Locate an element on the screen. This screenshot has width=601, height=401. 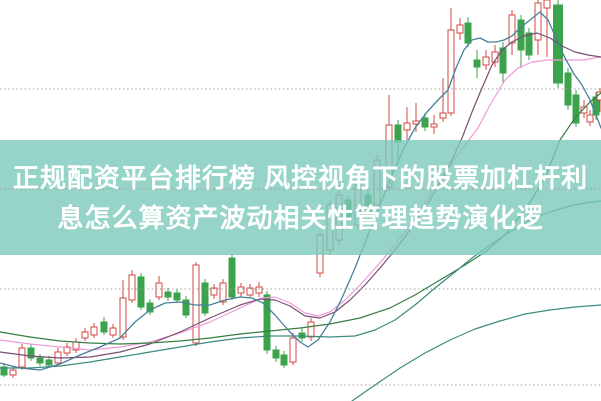
ma-teal-long is located at coordinates (476, 352).